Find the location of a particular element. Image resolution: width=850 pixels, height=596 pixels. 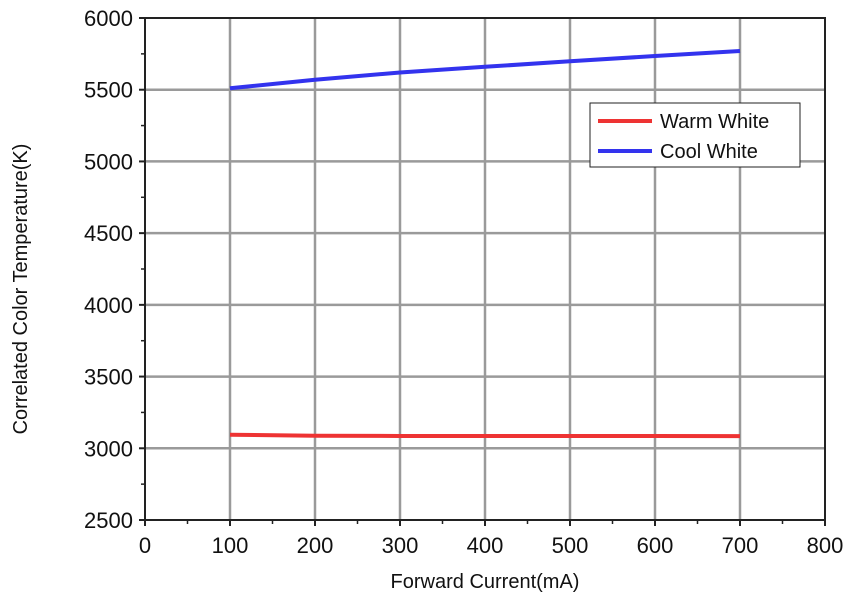

x-tick-label: 400 is located at coordinates (485, 545).